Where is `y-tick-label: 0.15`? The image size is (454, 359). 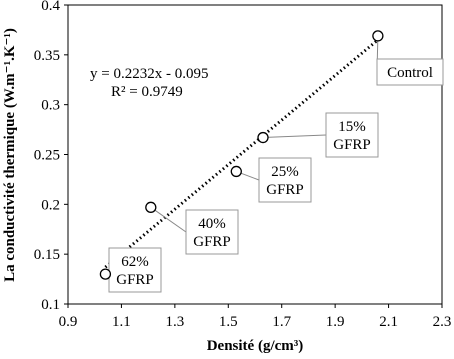
y-tick-label: 0.15 is located at coordinates (47, 255).